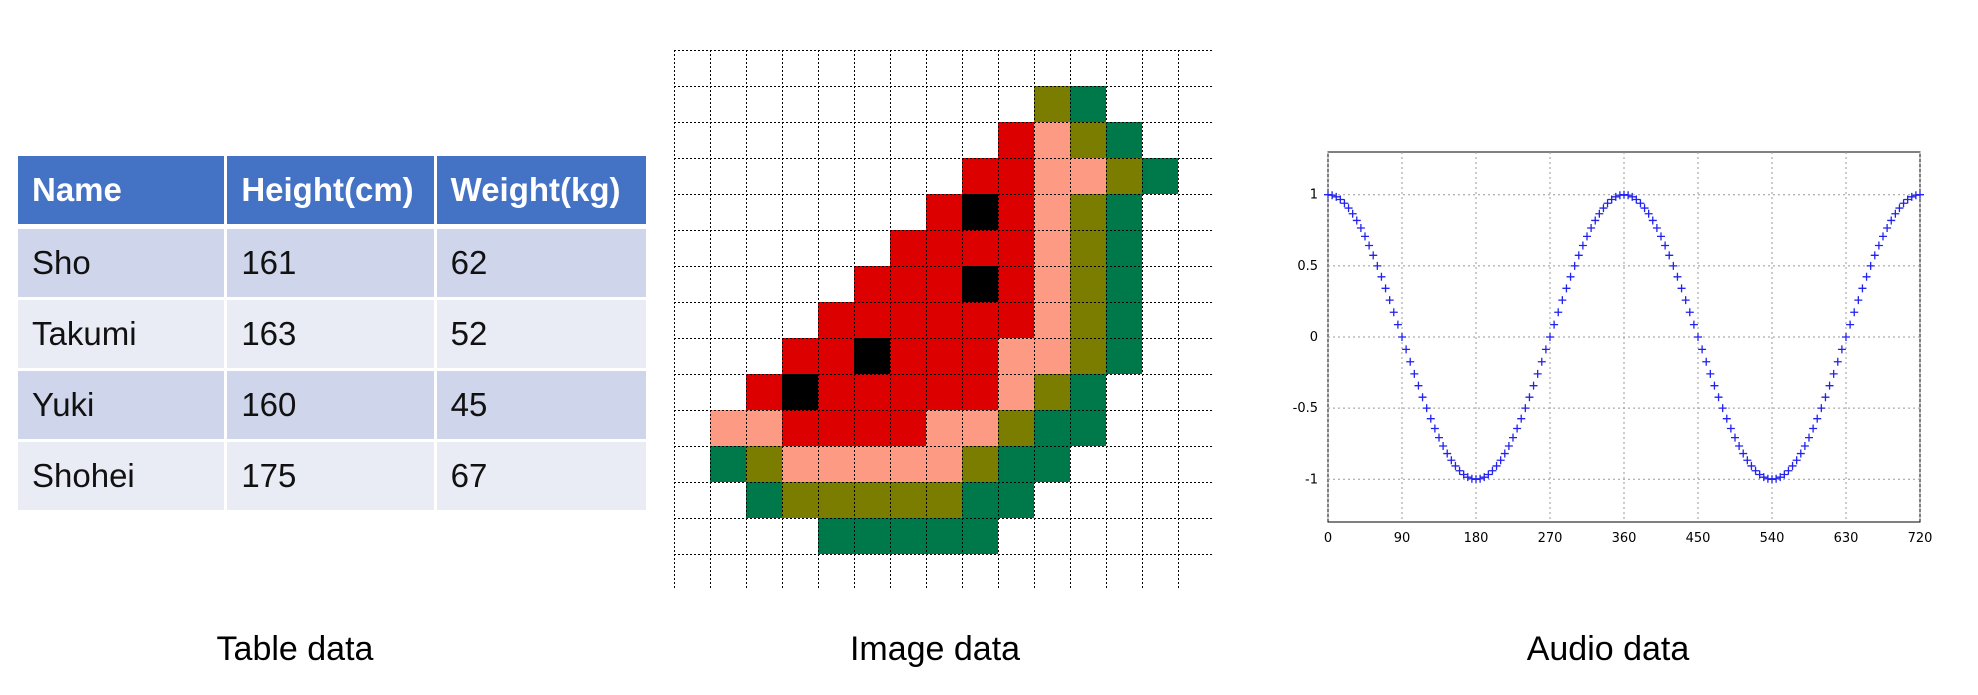  What do you see at coordinates (541, 406) in the screenshot?
I see `cell-weight: 45` at bounding box center [541, 406].